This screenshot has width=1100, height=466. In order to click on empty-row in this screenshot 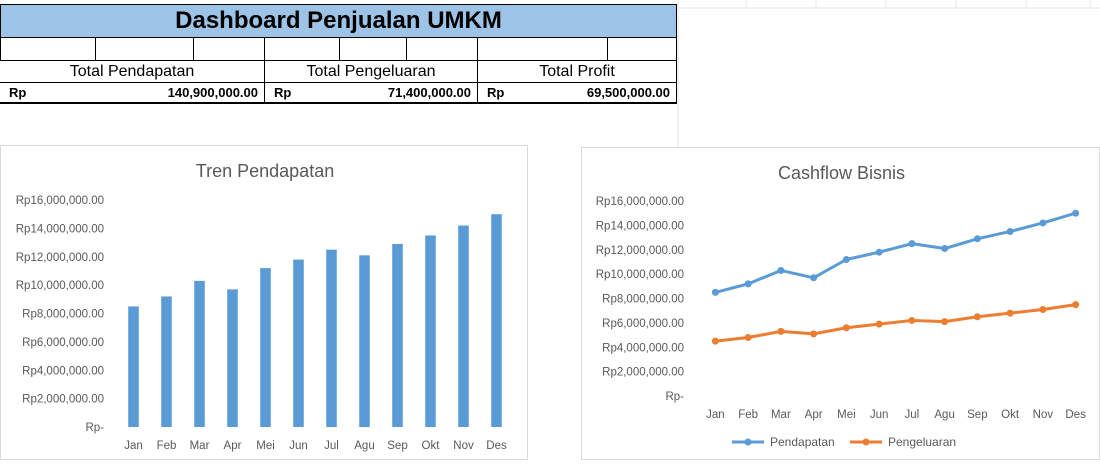, I will do `click(338, 49)`.